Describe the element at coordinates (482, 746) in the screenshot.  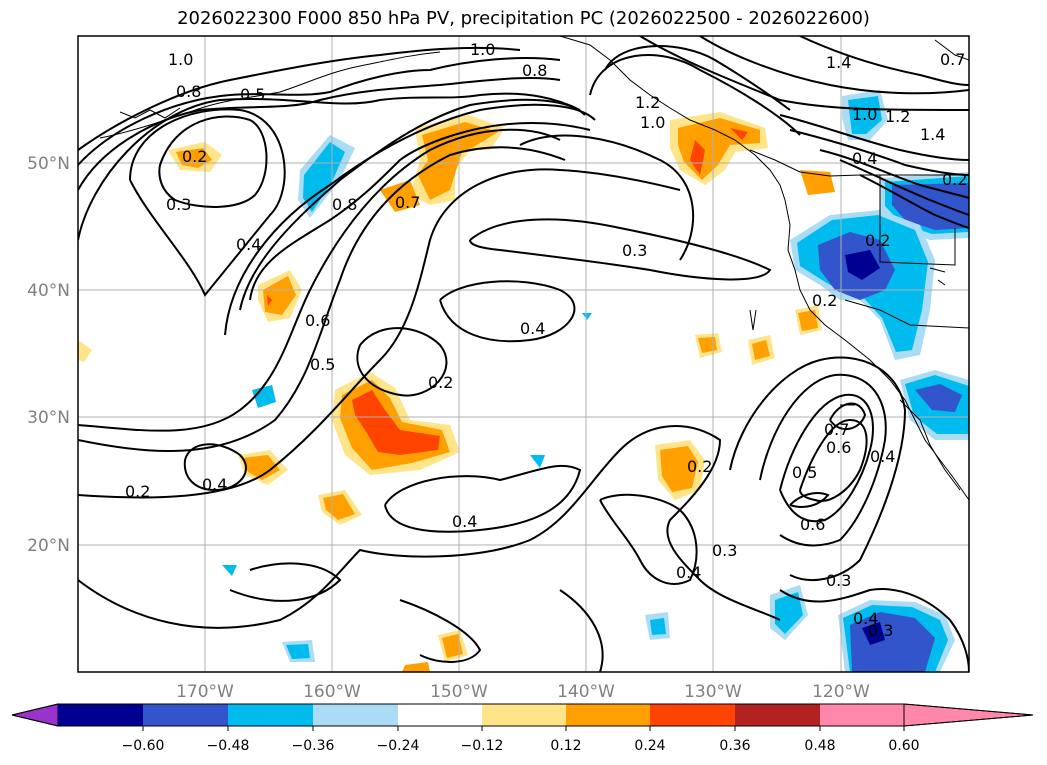
I see `colorbar-tick: −0.12` at that location.